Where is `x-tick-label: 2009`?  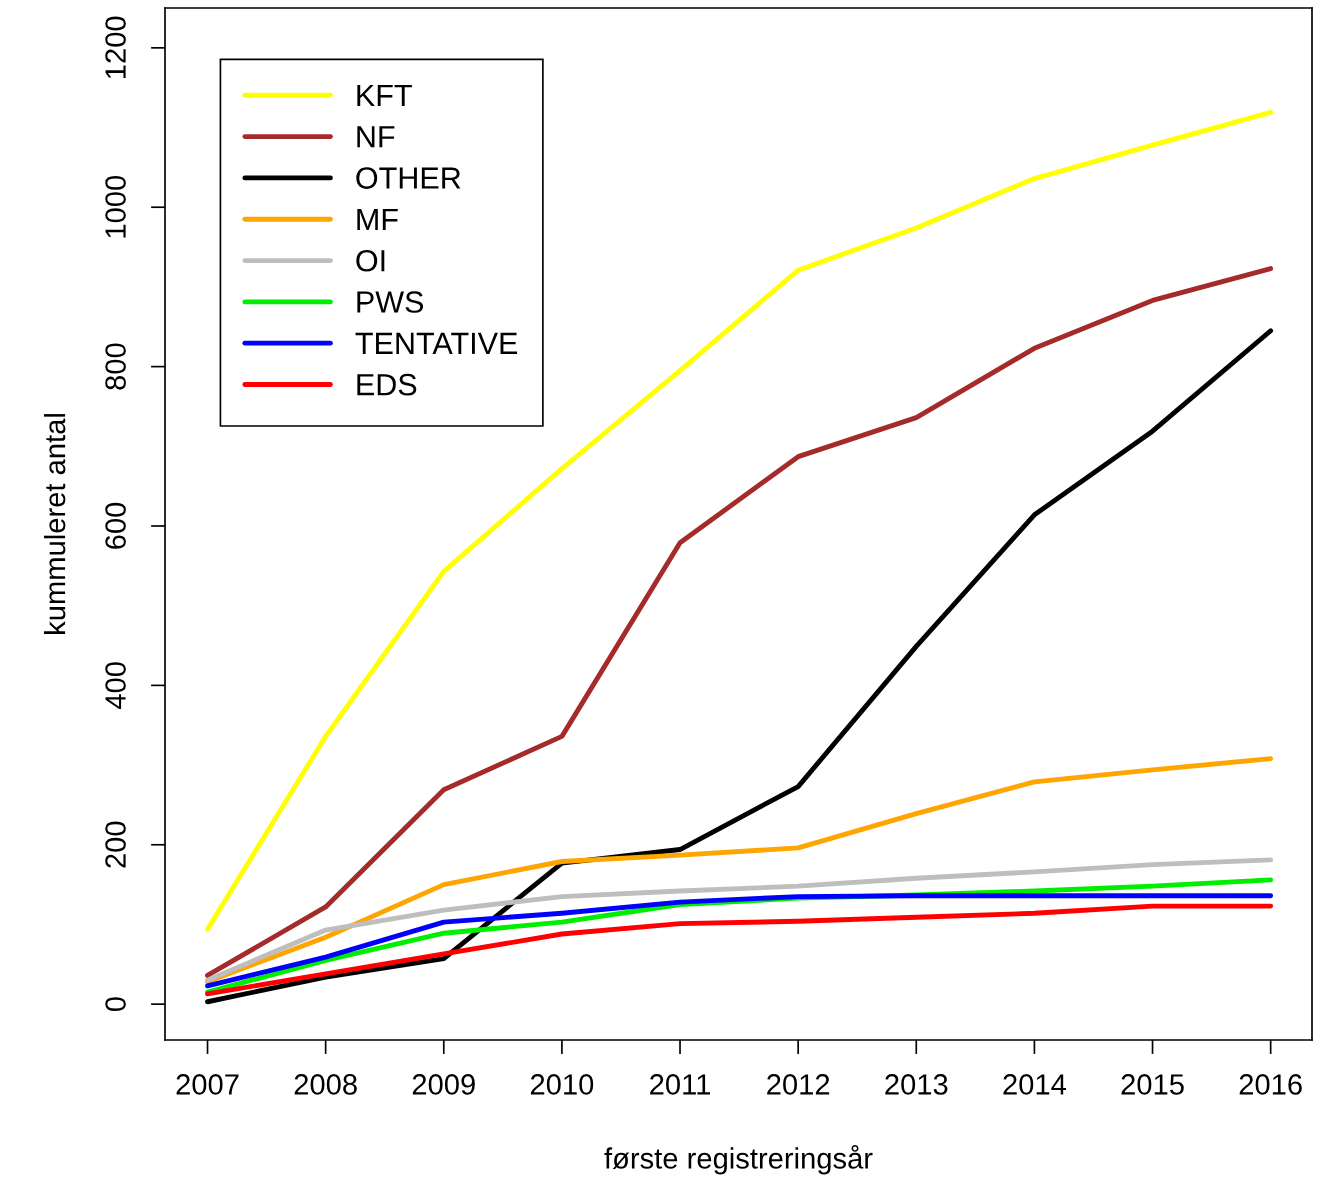
x-tick-label: 2009 is located at coordinates (443, 1084).